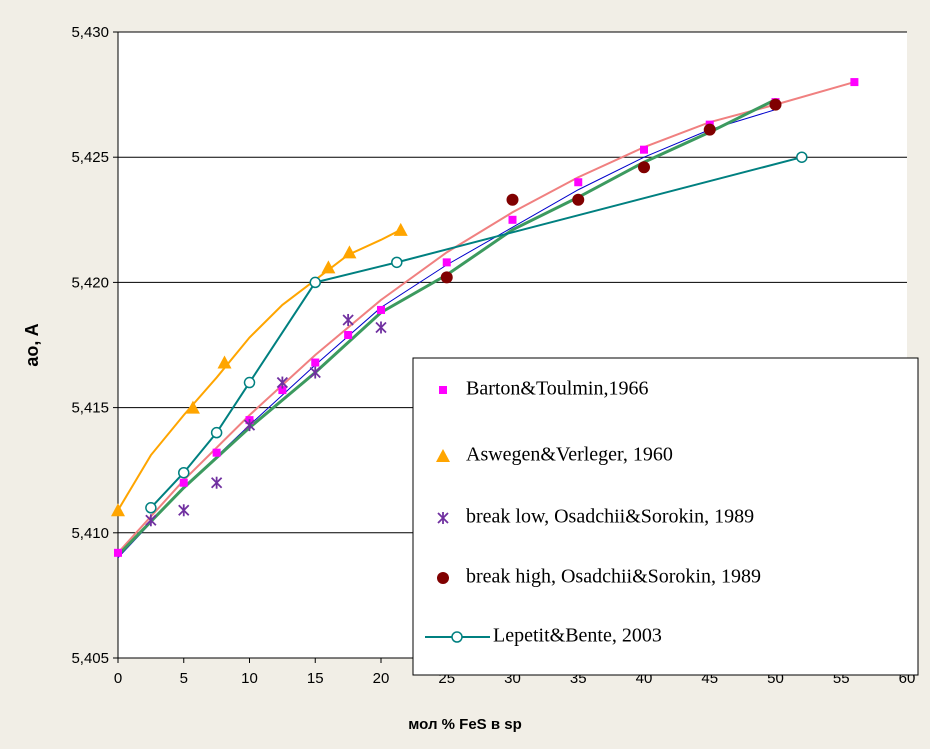 The width and height of the screenshot is (930, 749). Describe the element at coordinates (90, 658) in the screenshot. I see `y-tick-label: 5,405` at that location.